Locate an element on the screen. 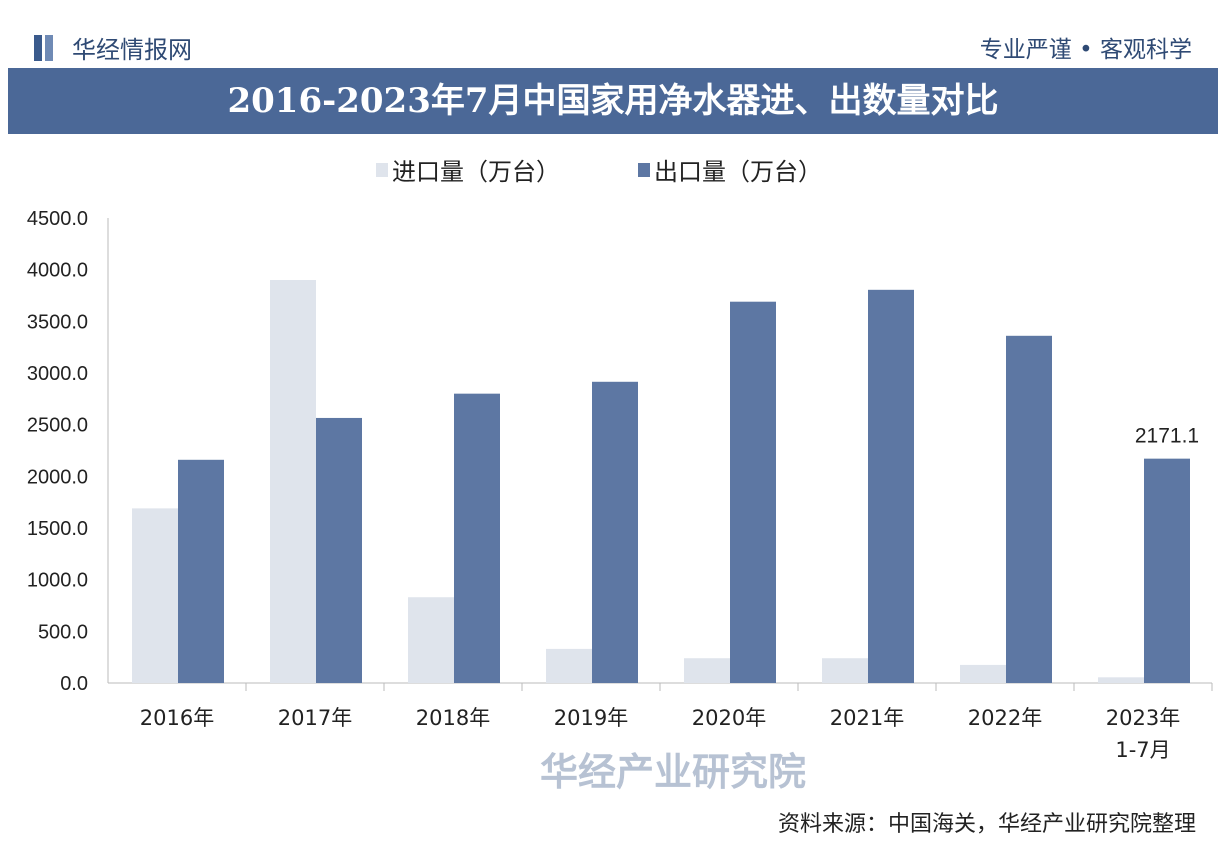  legend-label: 进口量（万台） is located at coordinates (476, 172).